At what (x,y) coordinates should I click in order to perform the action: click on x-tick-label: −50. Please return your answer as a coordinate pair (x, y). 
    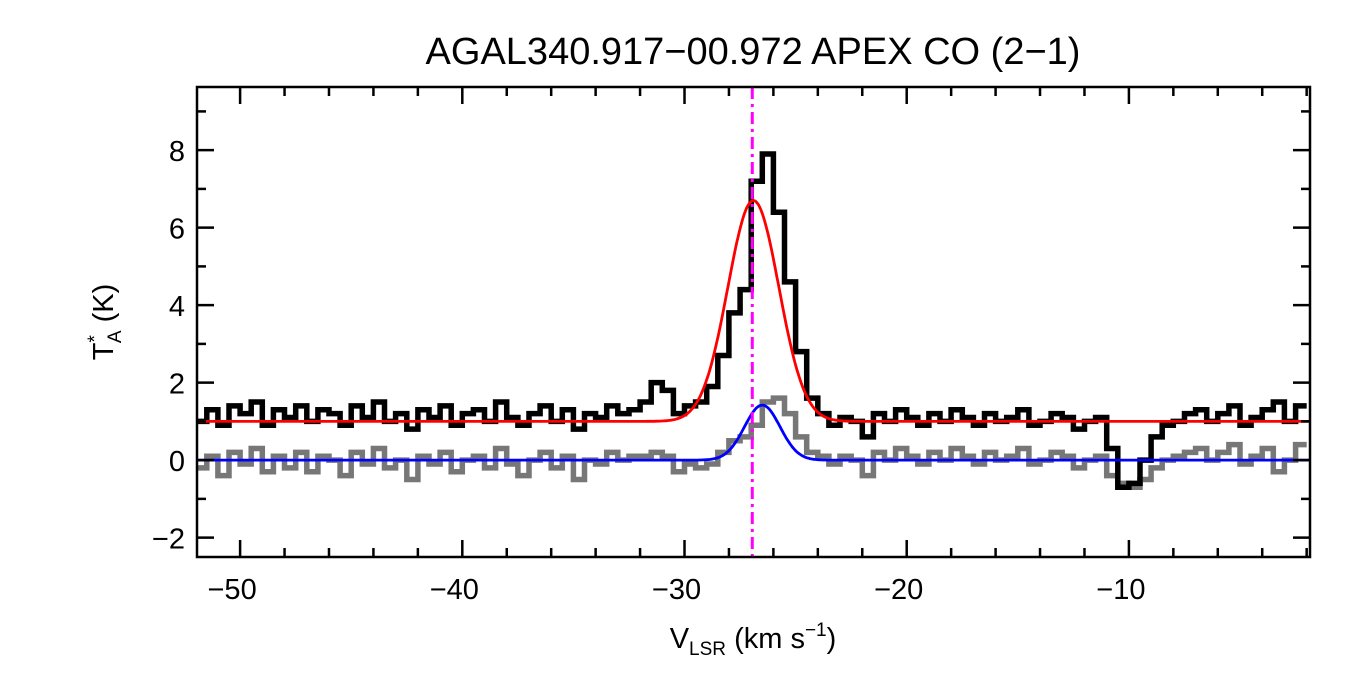
    Looking at the image, I should click on (232, 590).